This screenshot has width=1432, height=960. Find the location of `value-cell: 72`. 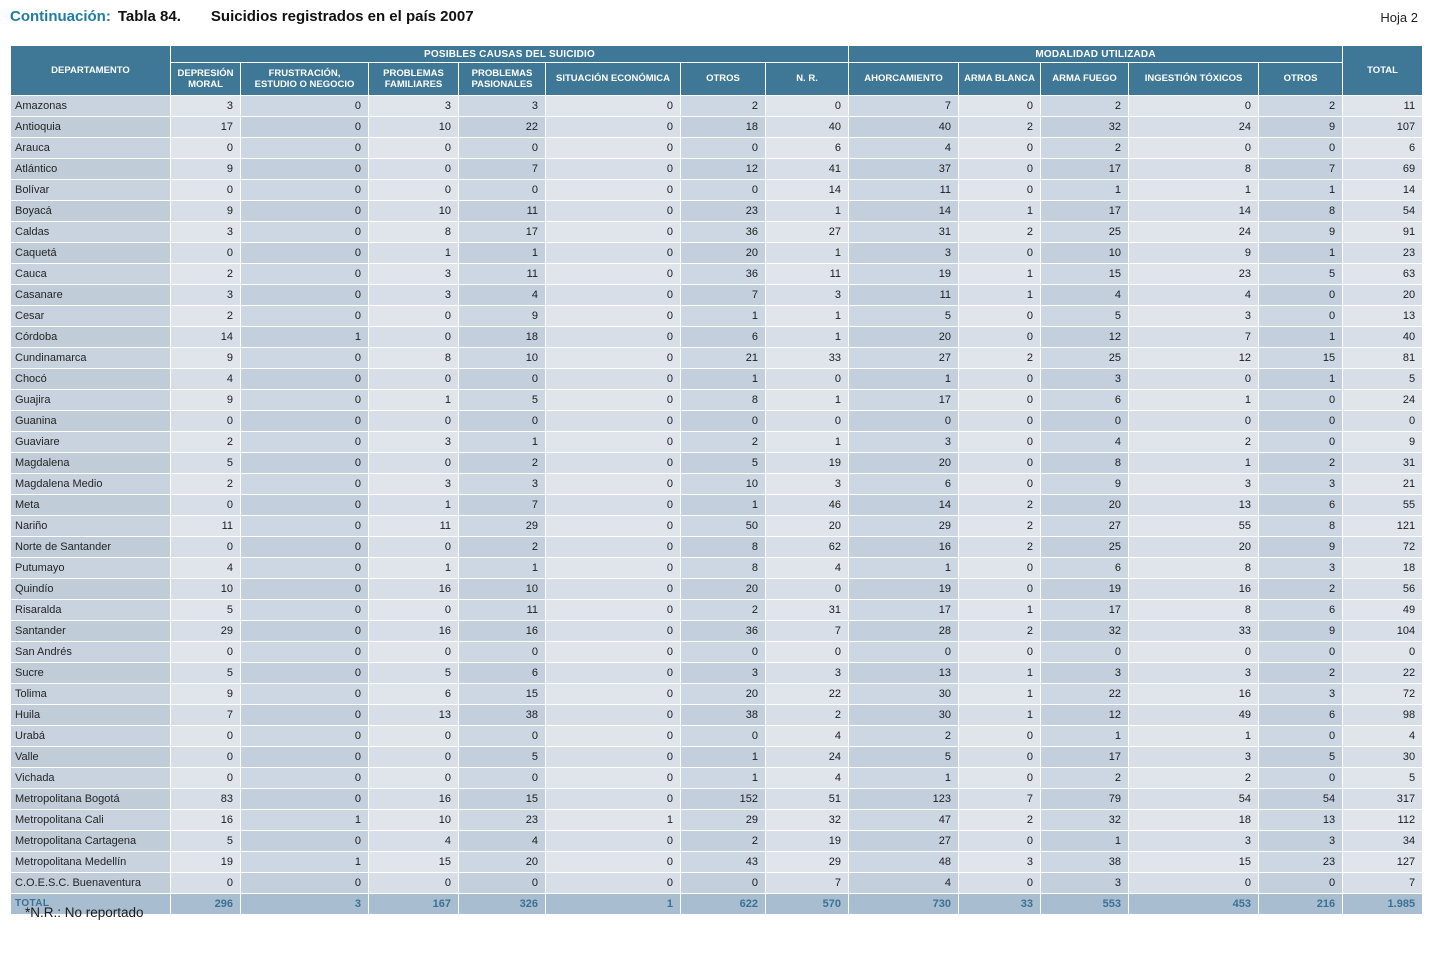

value-cell: 72 is located at coordinates (1383, 694).